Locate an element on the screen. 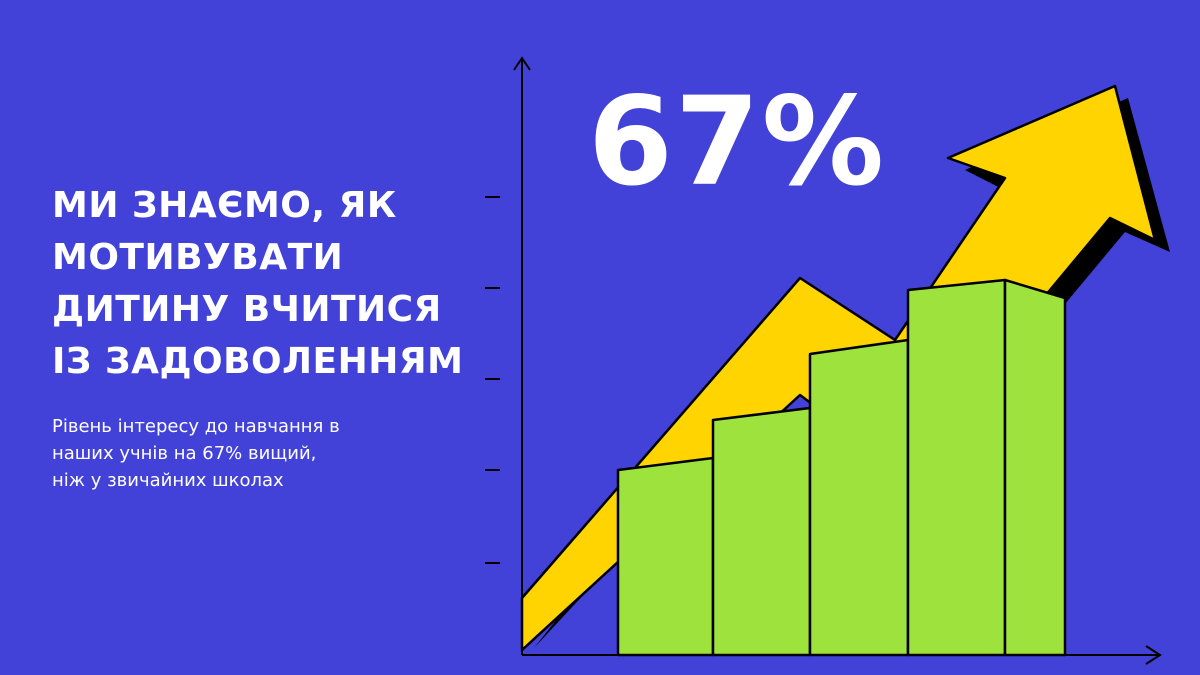 The image size is (1200, 675). headline-line: МИ ЗНАЄМО, ЯК is located at coordinates (224, 205).